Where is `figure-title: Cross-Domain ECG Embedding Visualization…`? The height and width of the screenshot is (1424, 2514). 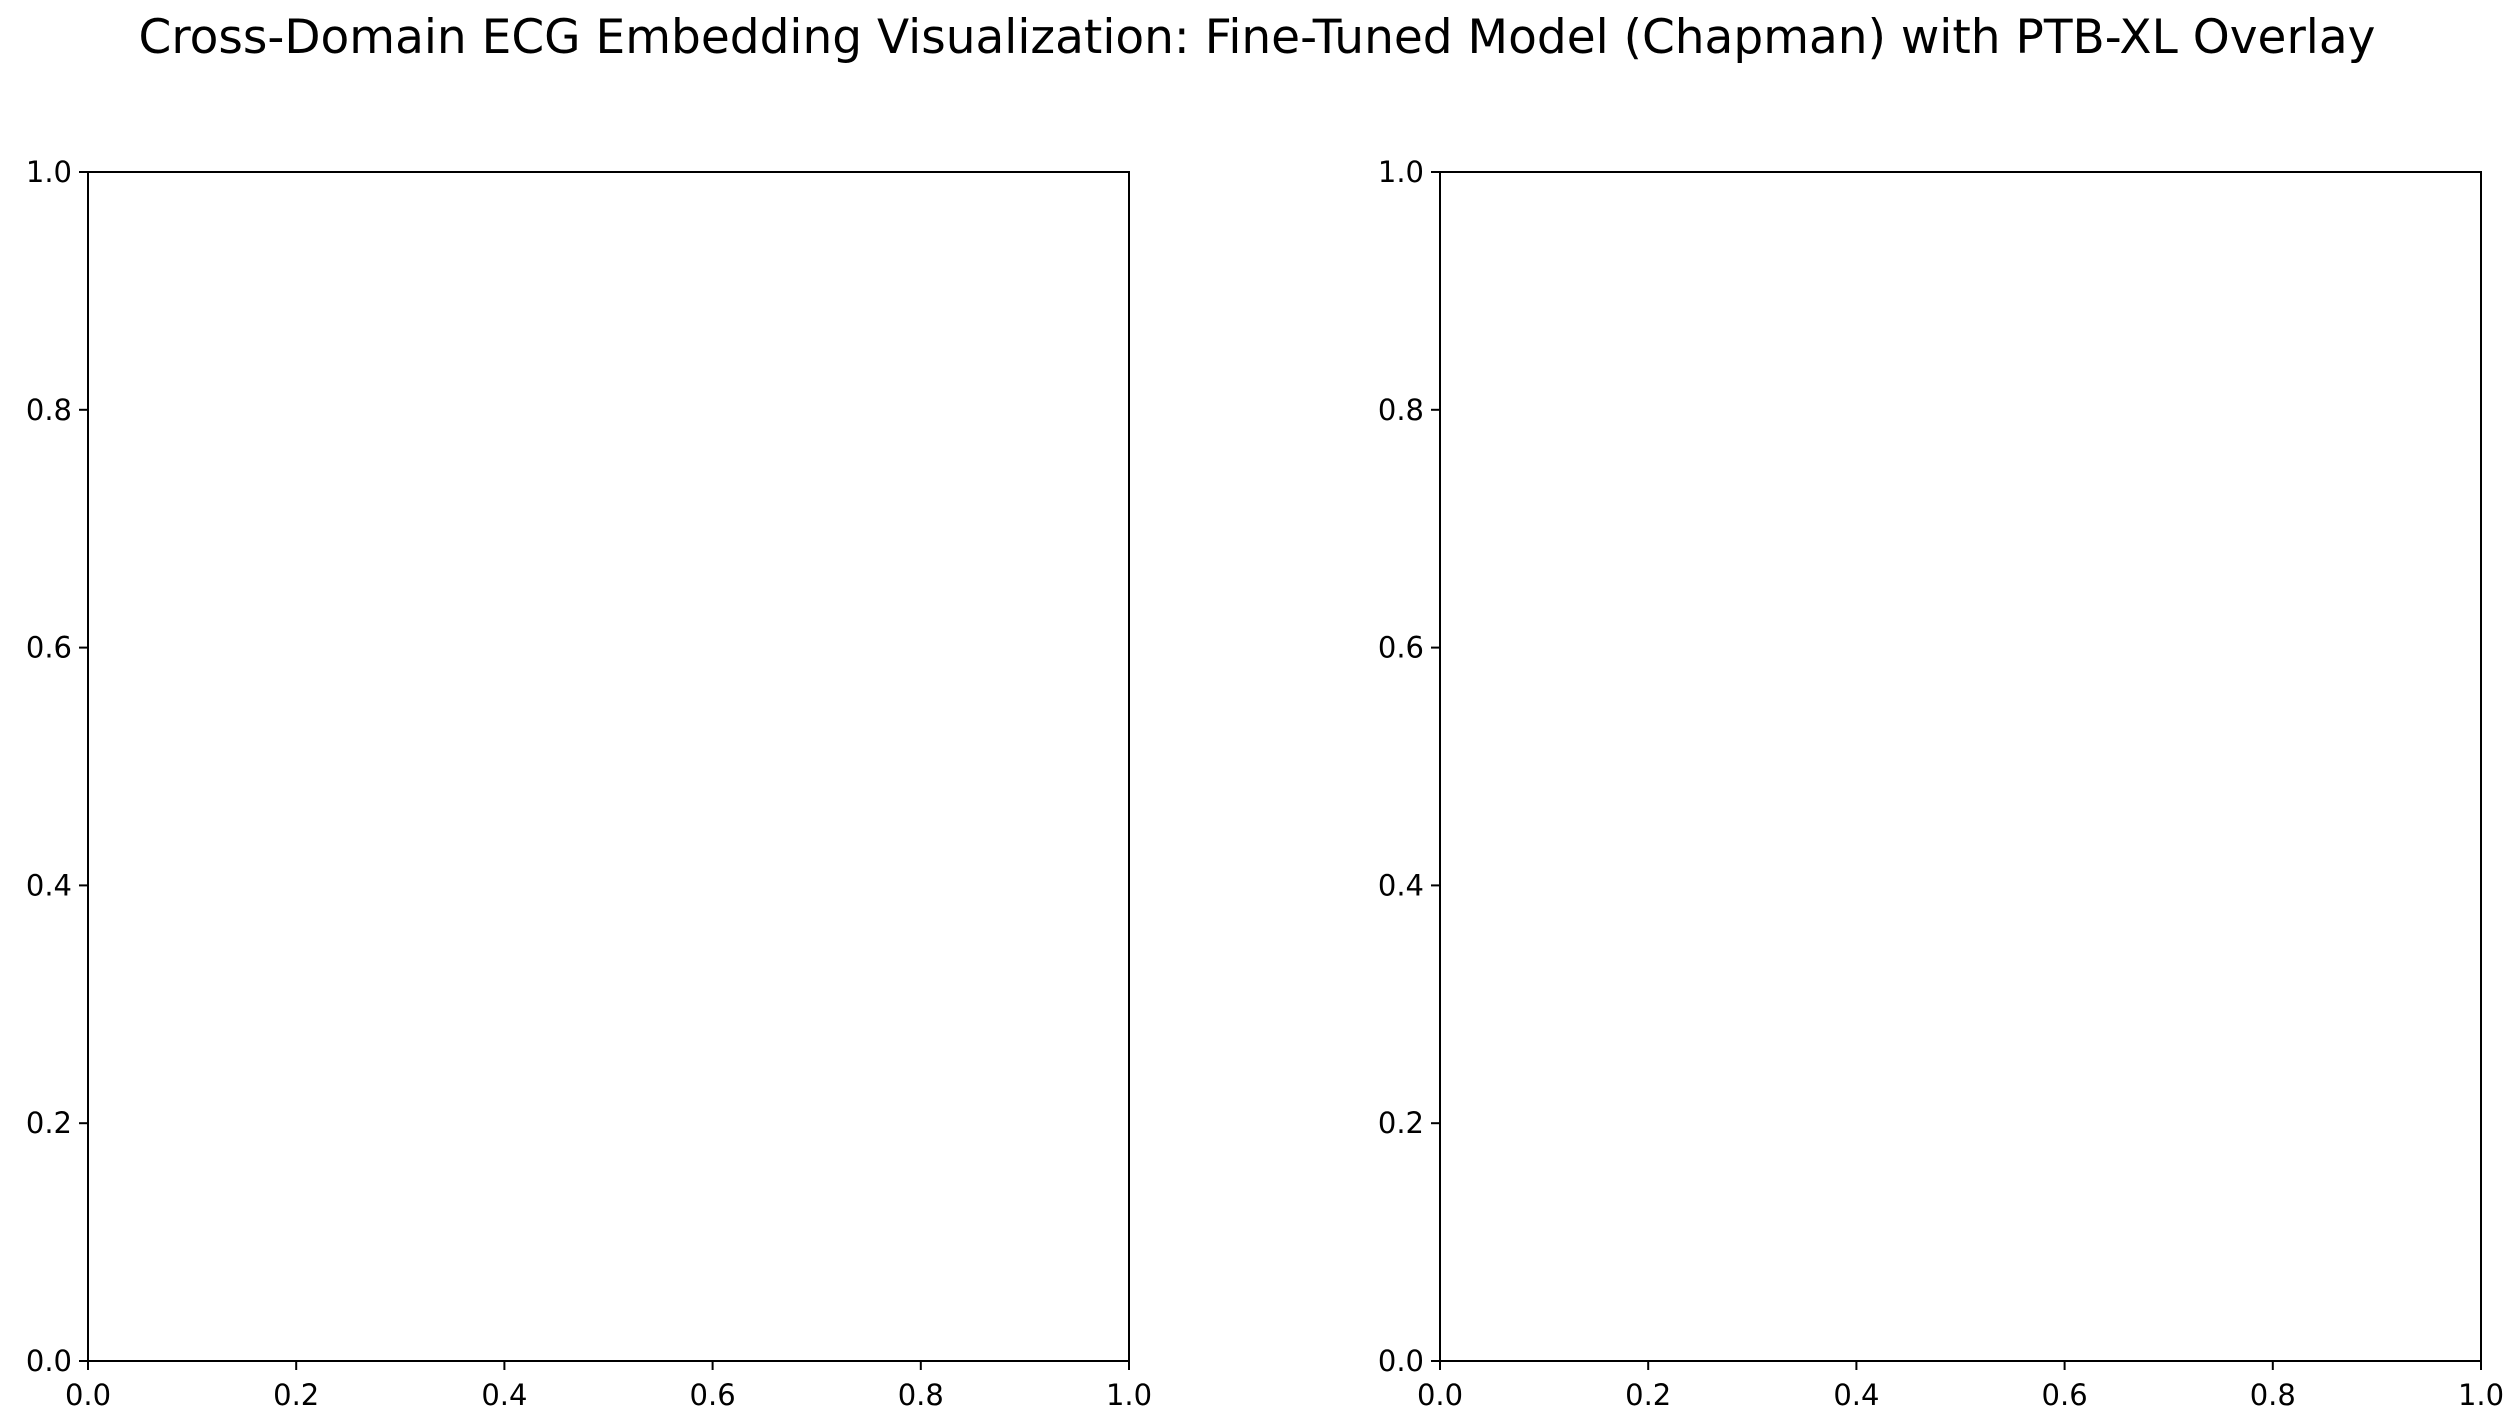
figure-title: Cross-Domain ECG Embedding Visualization… is located at coordinates (1257, 37).